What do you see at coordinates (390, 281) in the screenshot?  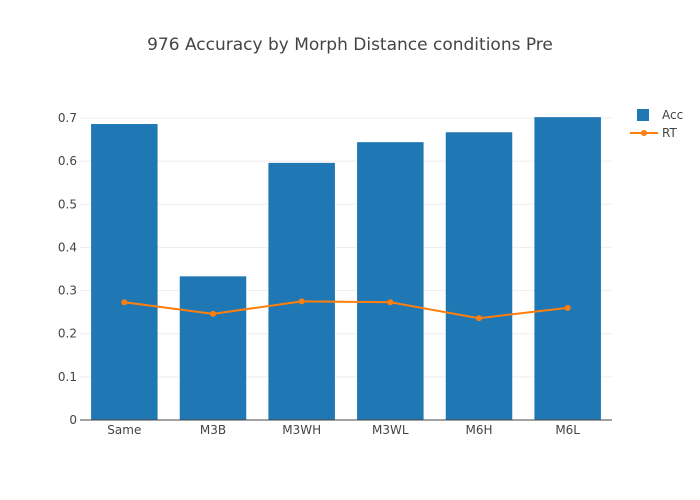 I see `bar-acc-m3wl` at bounding box center [390, 281].